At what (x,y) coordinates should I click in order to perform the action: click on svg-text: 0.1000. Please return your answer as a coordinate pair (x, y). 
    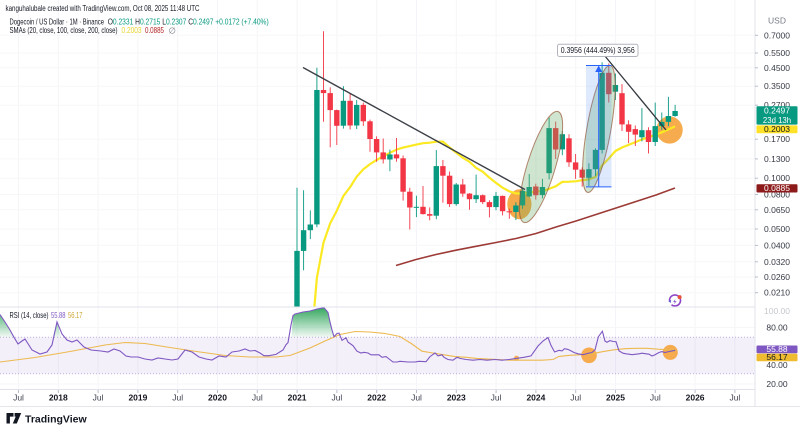
    Looking at the image, I should click on (777, 178).